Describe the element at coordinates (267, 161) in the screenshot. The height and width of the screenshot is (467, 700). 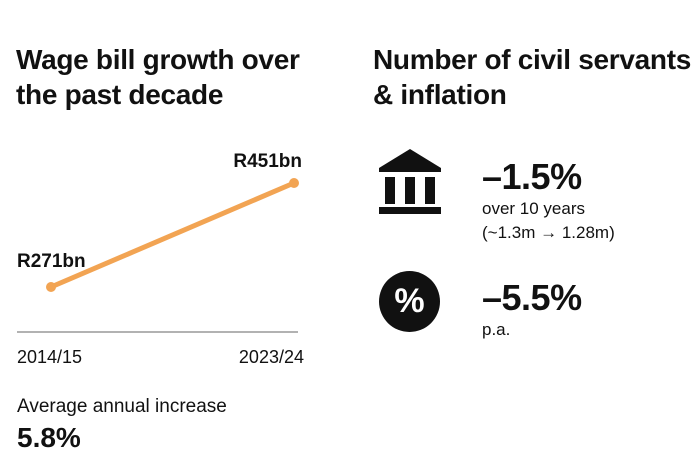
I see `data-label-end: R451bn` at that location.